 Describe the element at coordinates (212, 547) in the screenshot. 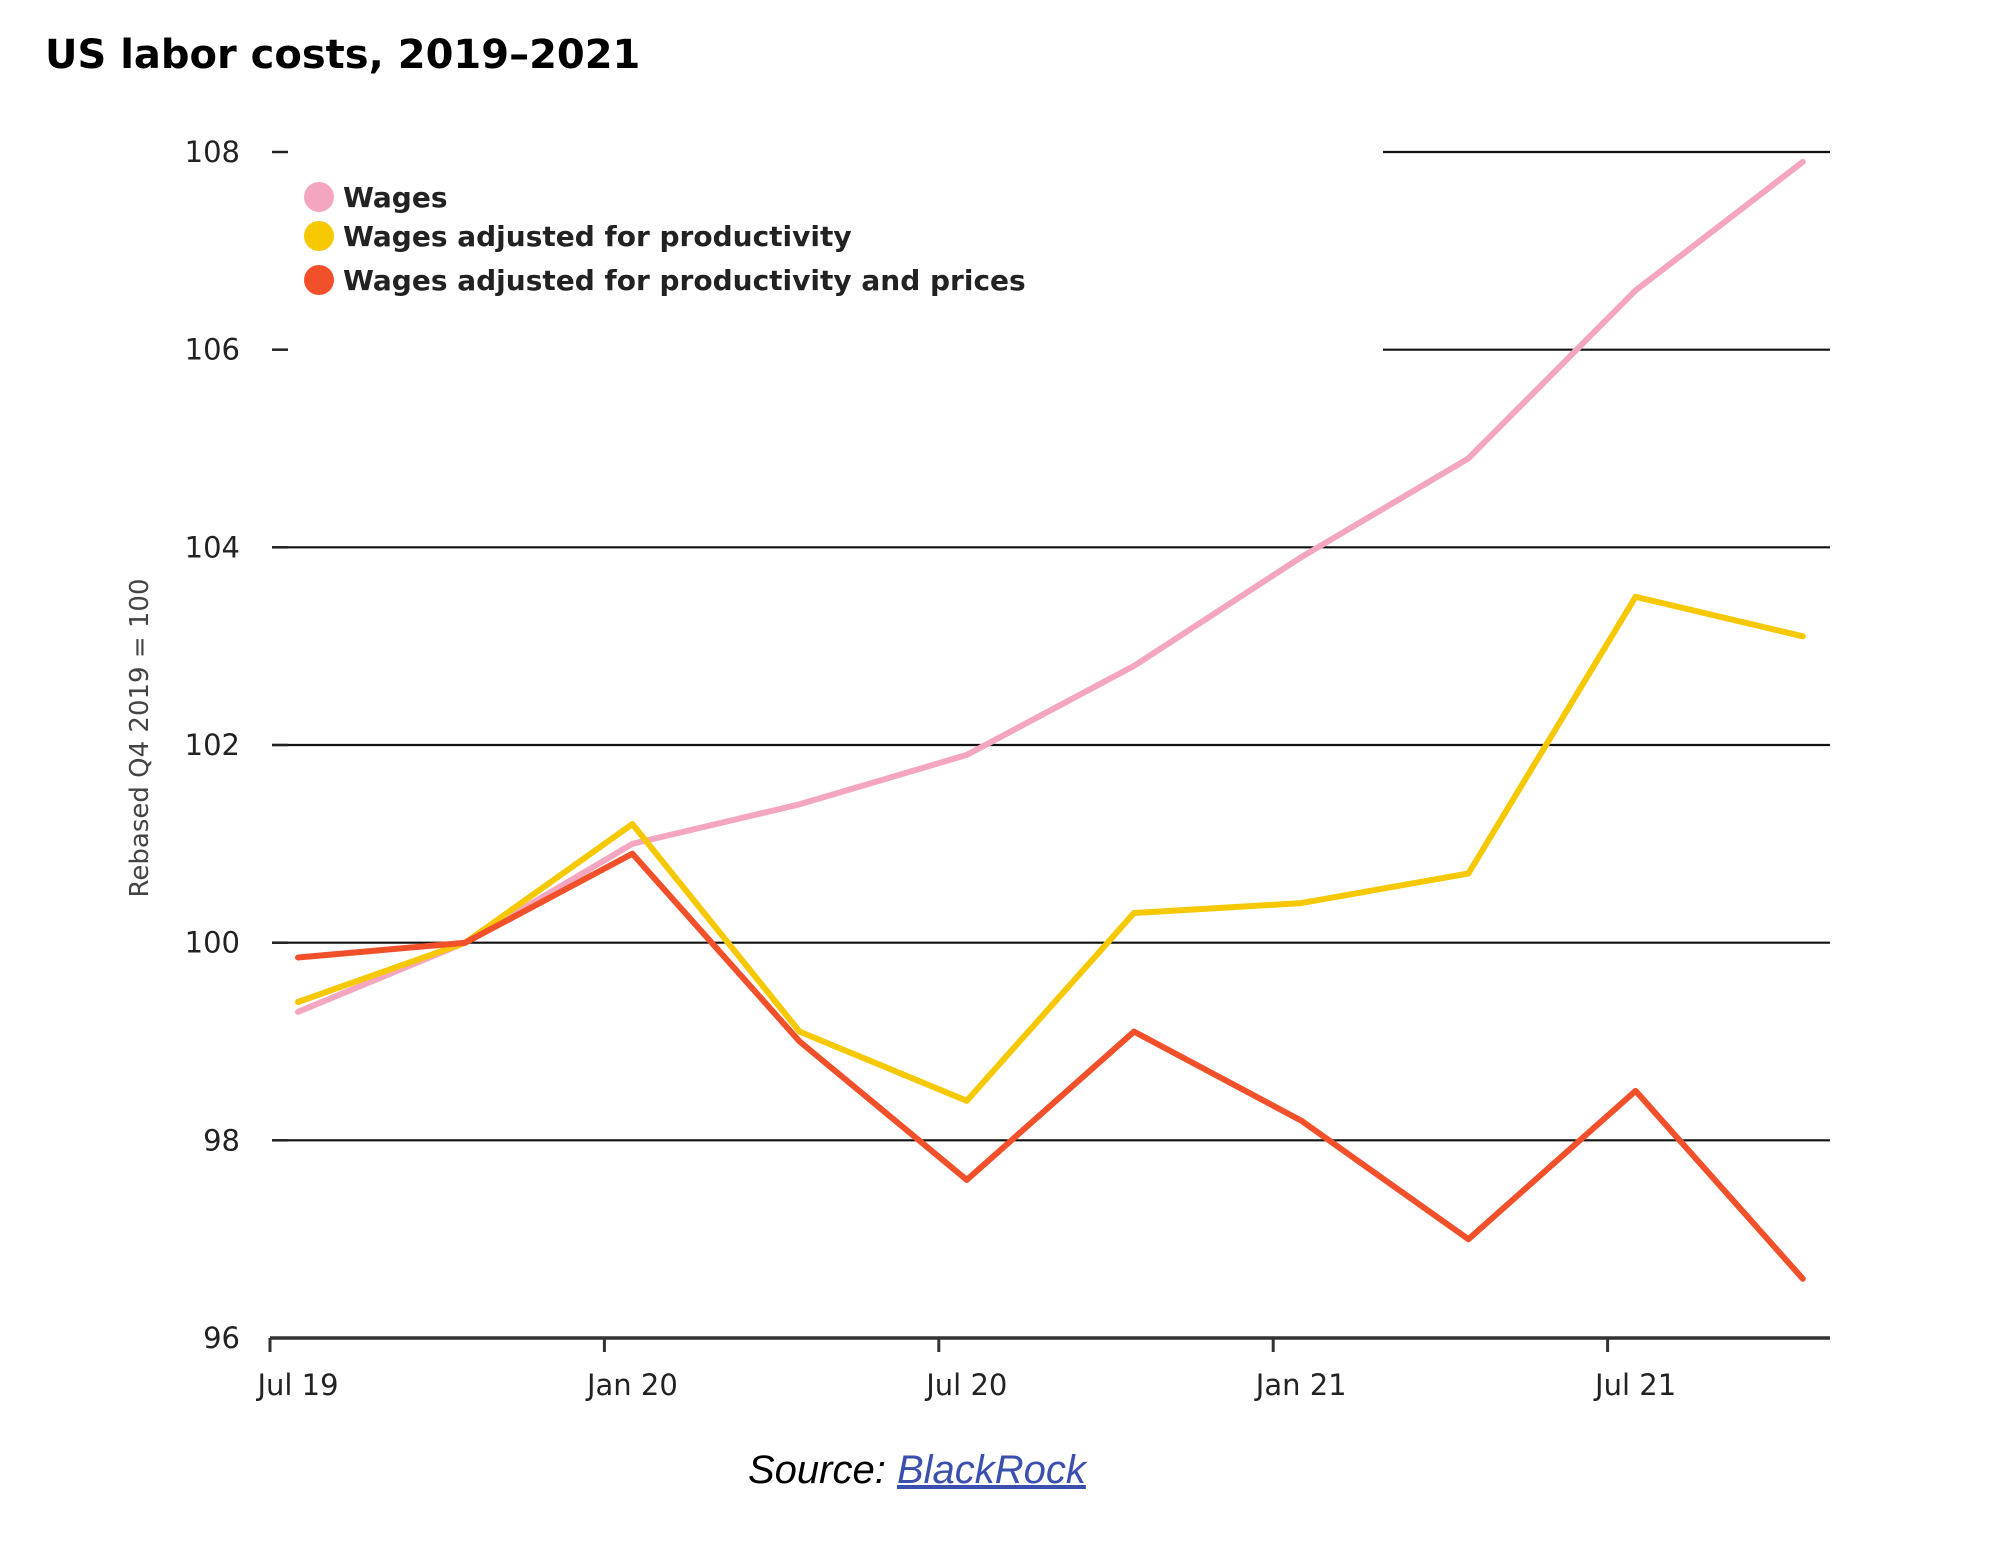

I see `y-tick-label: 104` at that location.